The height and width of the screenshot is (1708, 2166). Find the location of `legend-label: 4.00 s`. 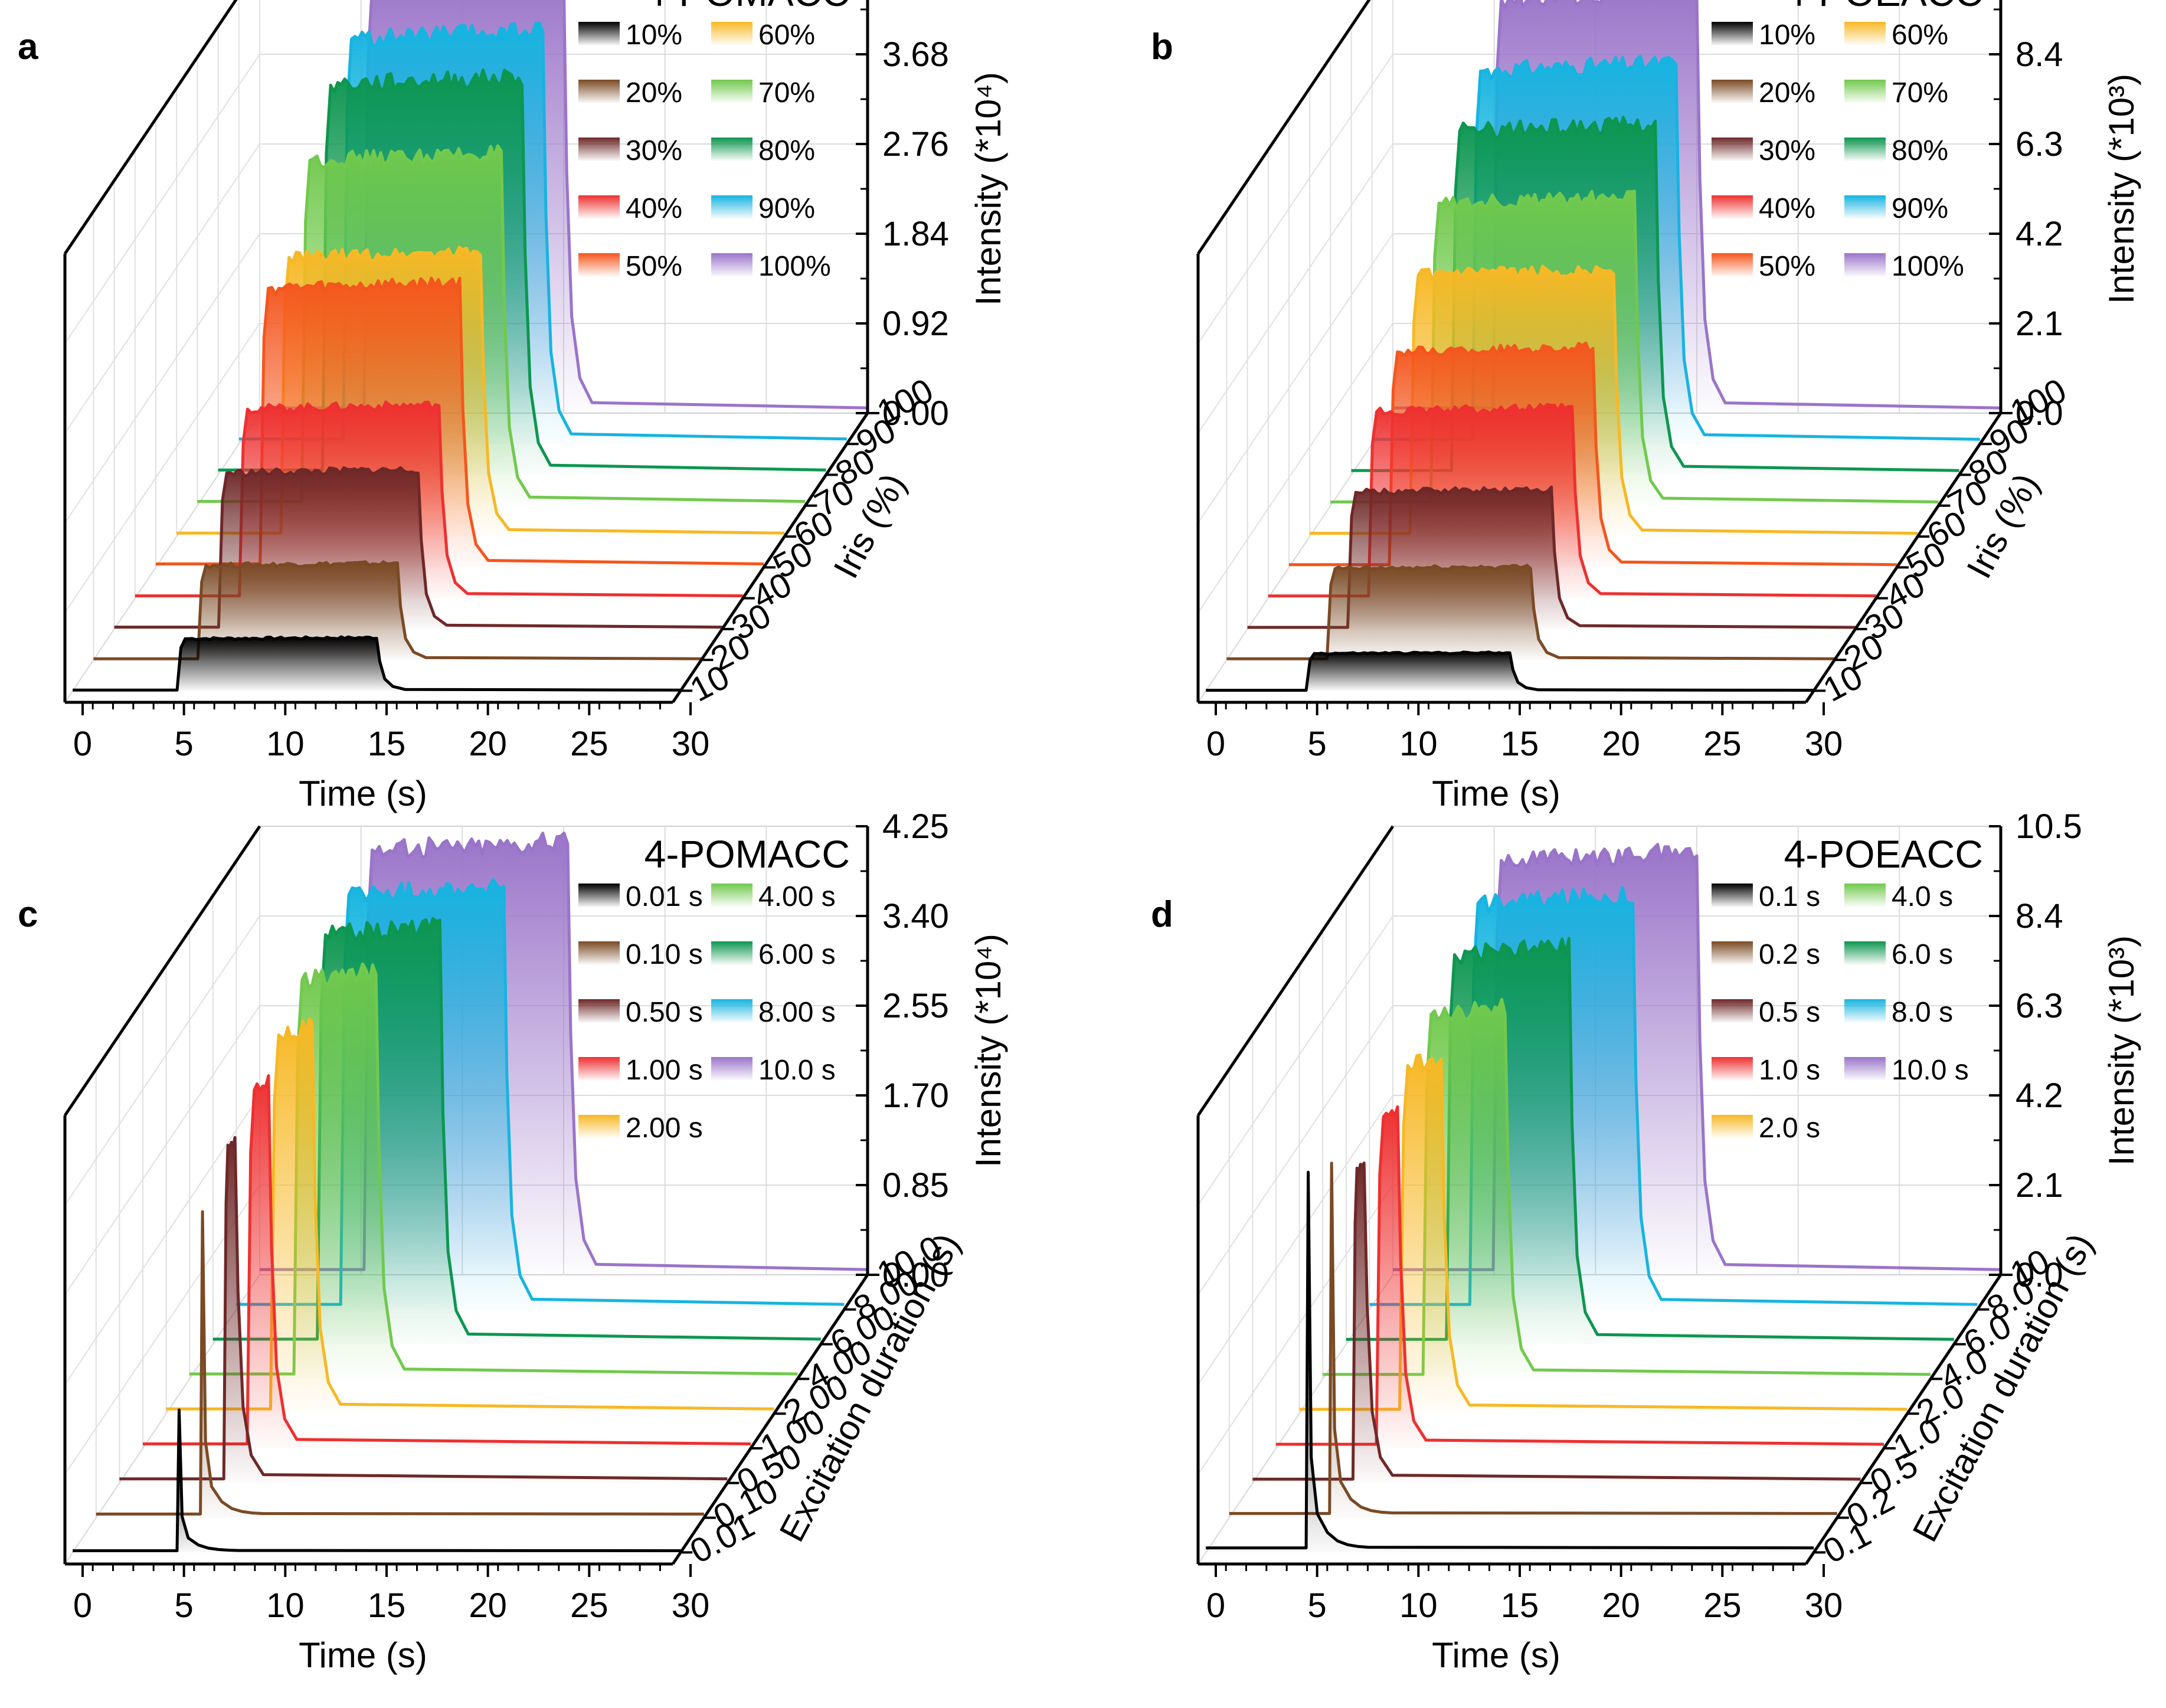

legend-label: 4.00 s is located at coordinates (797, 897).